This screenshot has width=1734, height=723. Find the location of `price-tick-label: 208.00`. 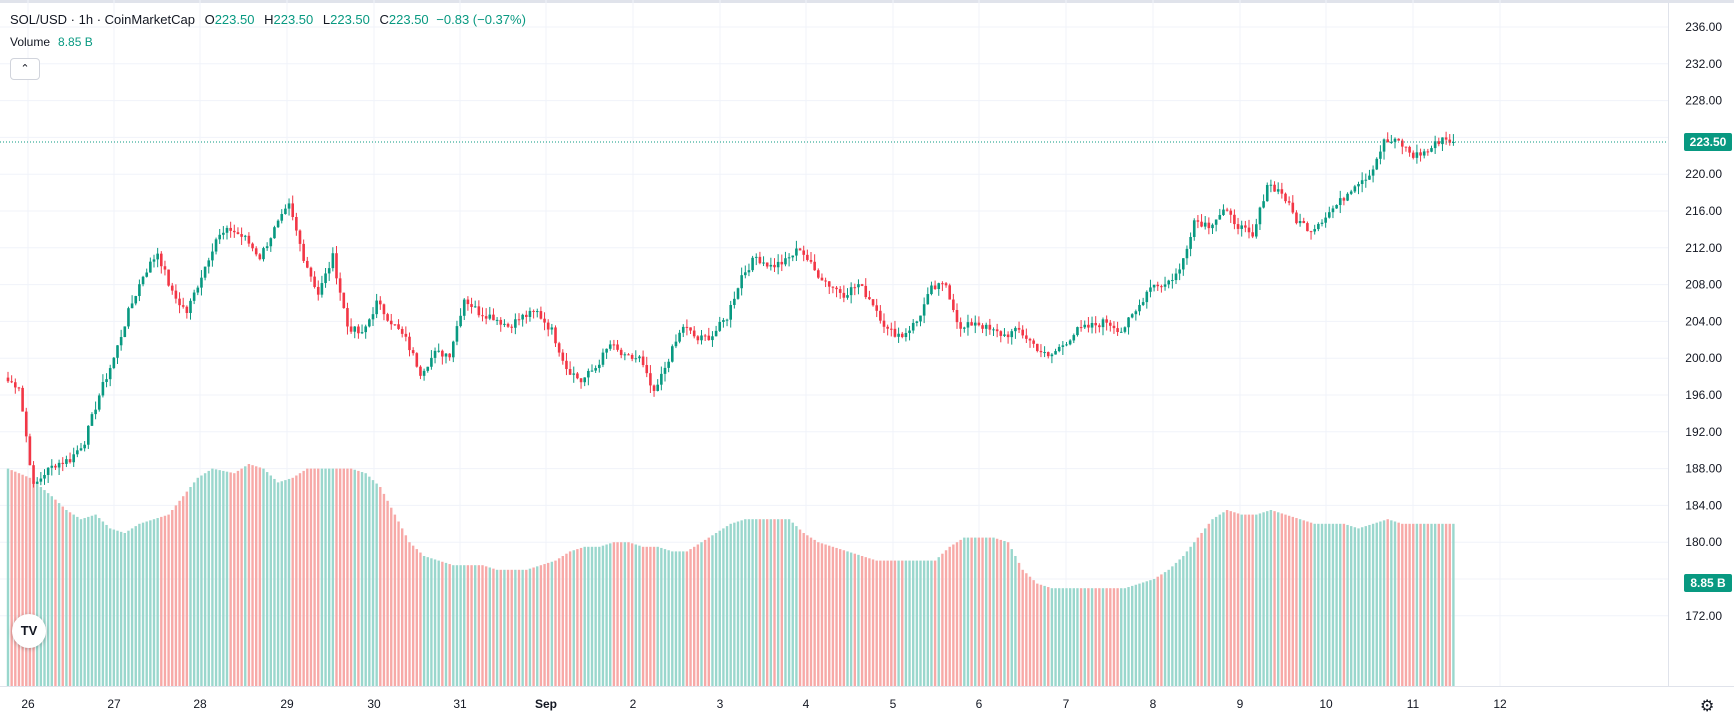

price-tick-label: 208.00 is located at coordinates (1703, 285).